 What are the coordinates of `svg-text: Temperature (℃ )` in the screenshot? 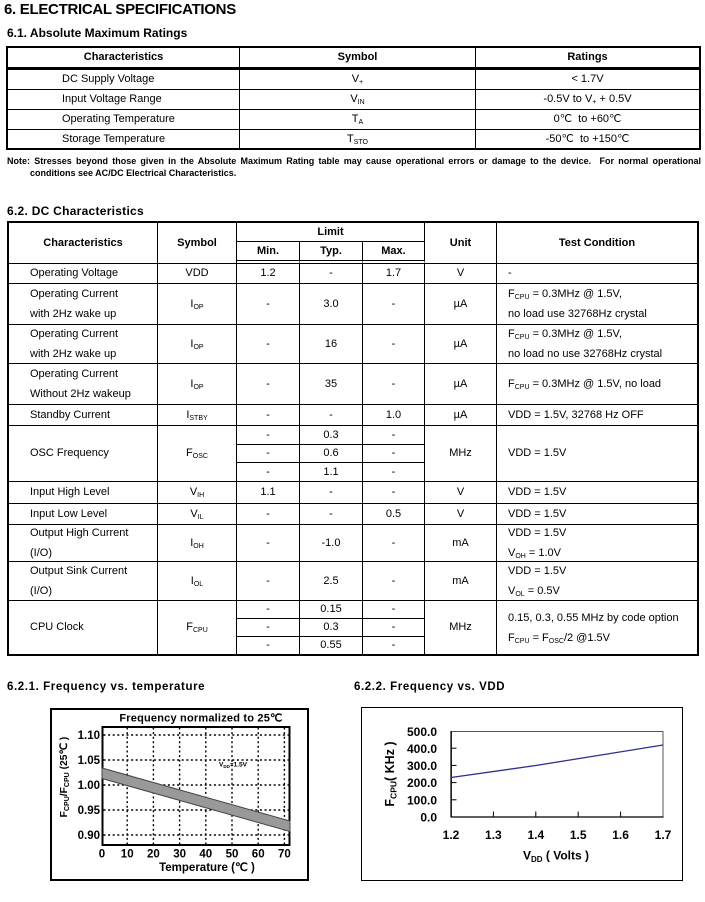 It's located at (207, 867).